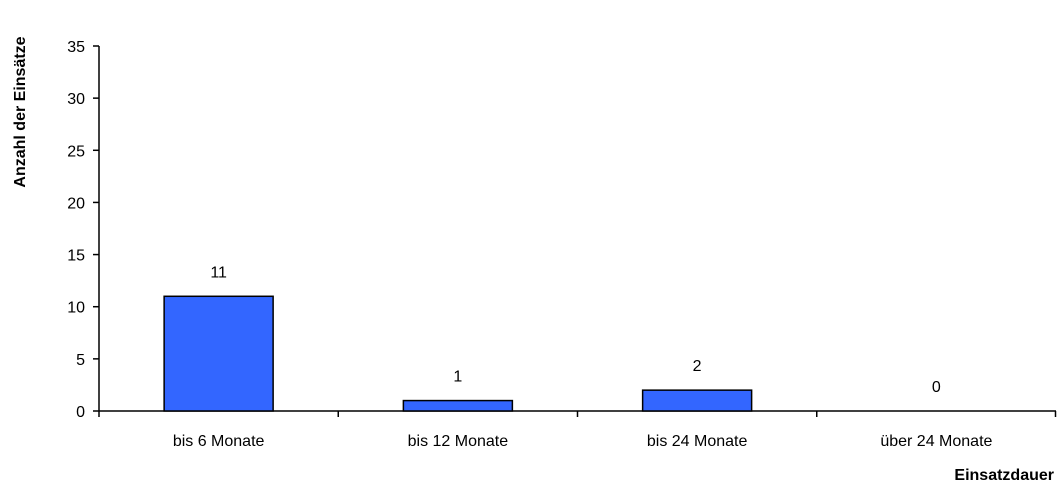 The image size is (1057, 495). Describe the element at coordinates (936, 387) in the screenshot. I see `data-label: 0` at that location.